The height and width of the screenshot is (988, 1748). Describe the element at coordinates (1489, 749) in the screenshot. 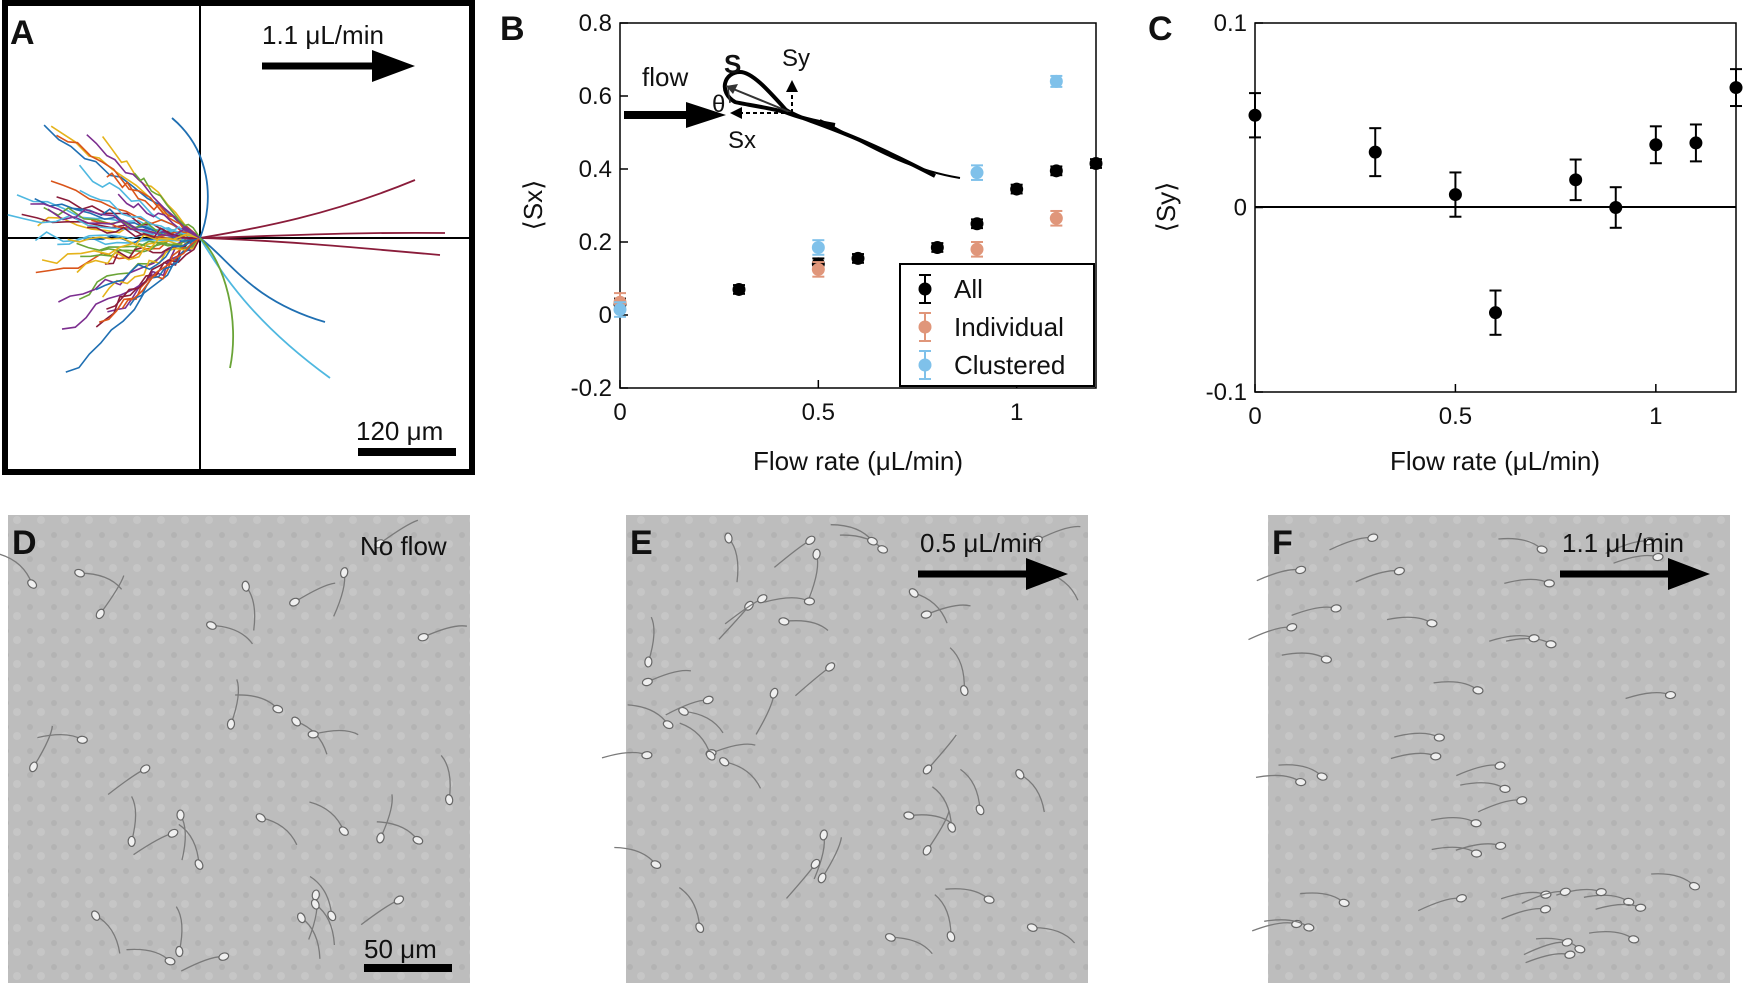

I see `panel-f: F 1.1 μL/min` at that location.